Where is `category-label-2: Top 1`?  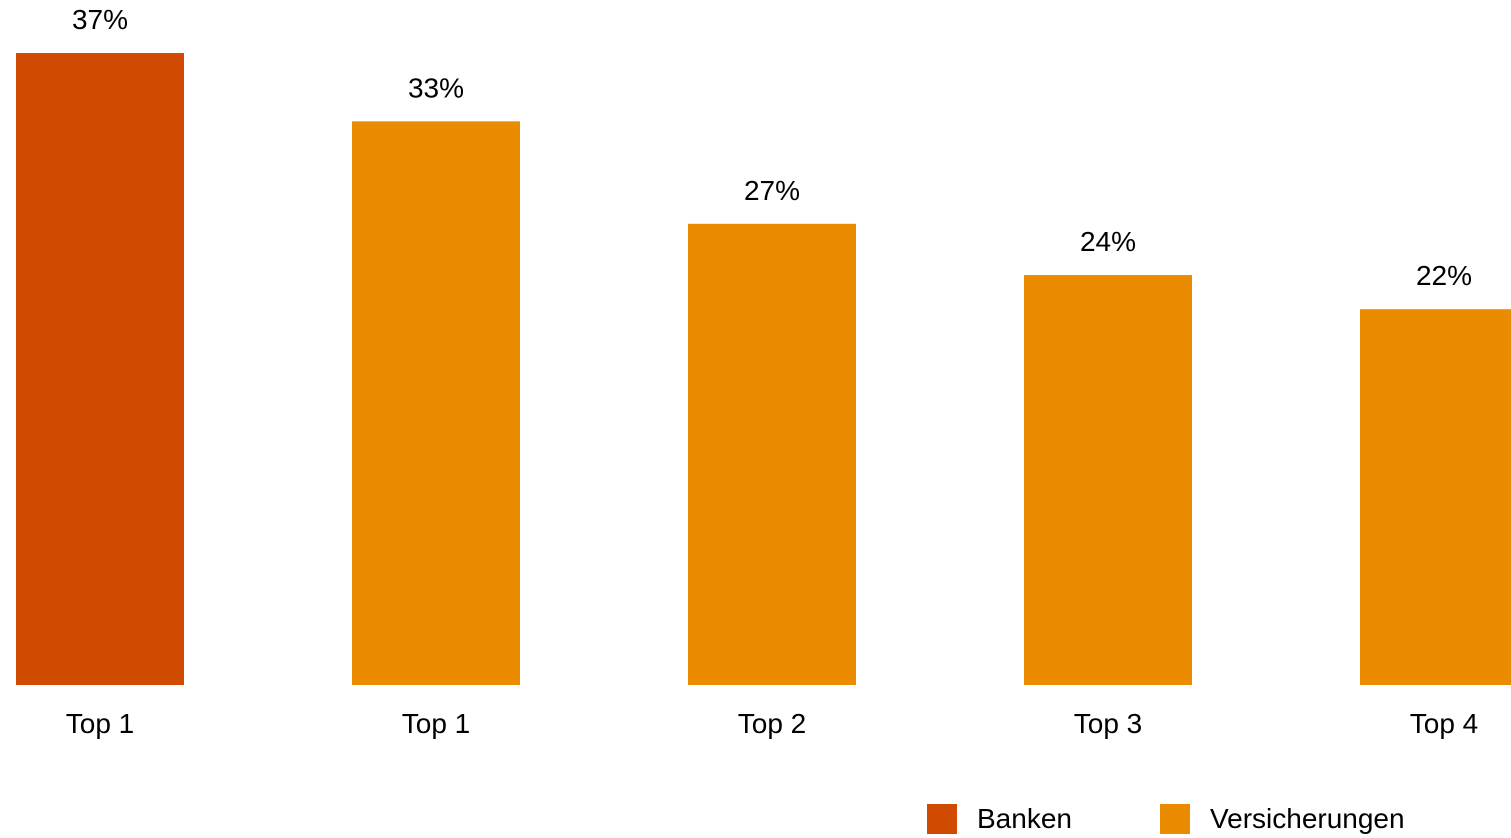 category-label-2: Top 1 is located at coordinates (436, 723).